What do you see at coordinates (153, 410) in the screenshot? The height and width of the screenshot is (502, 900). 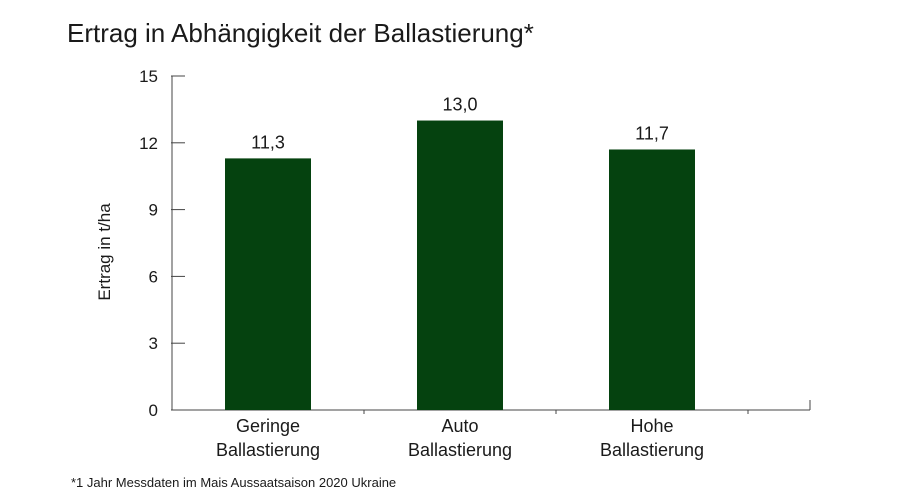 I see `y-tick-label: 0` at bounding box center [153, 410].